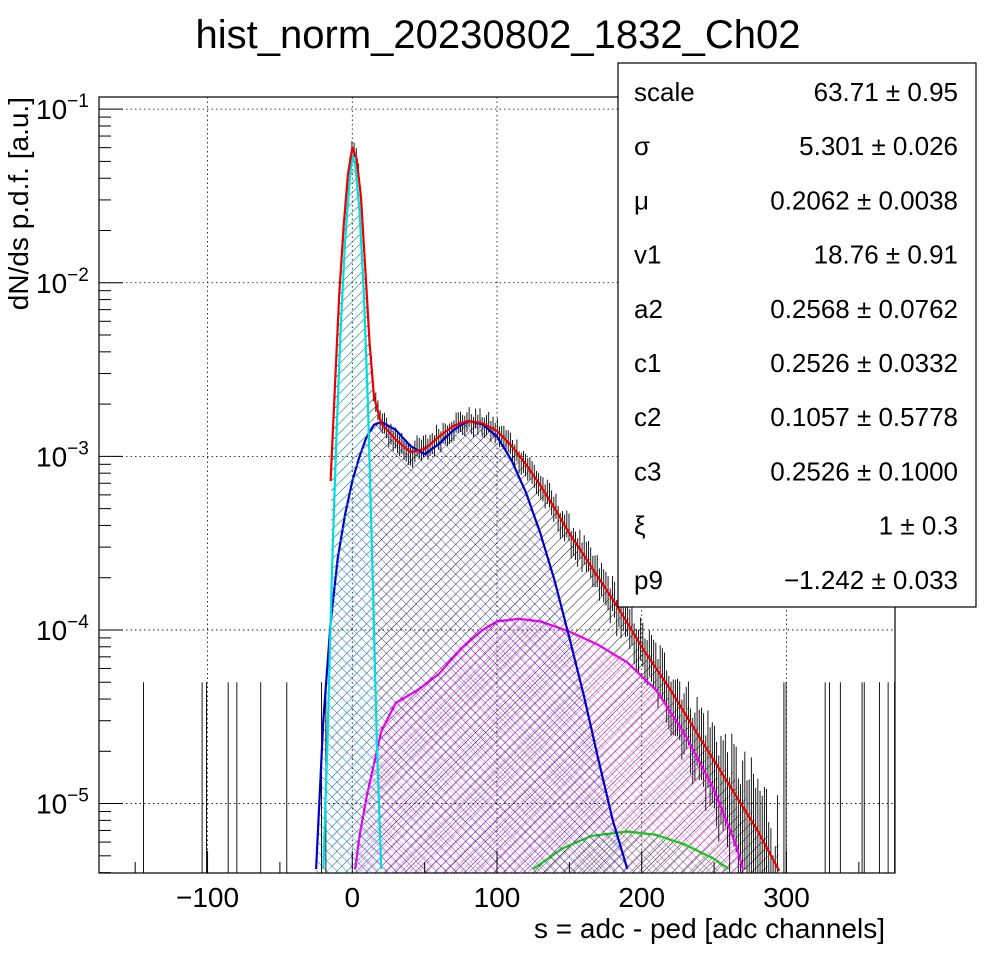 This screenshot has width=996, height=972. Describe the element at coordinates (62, 629) in the screenshot. I see `y-tick-label: 10⁻⁴` at that location.